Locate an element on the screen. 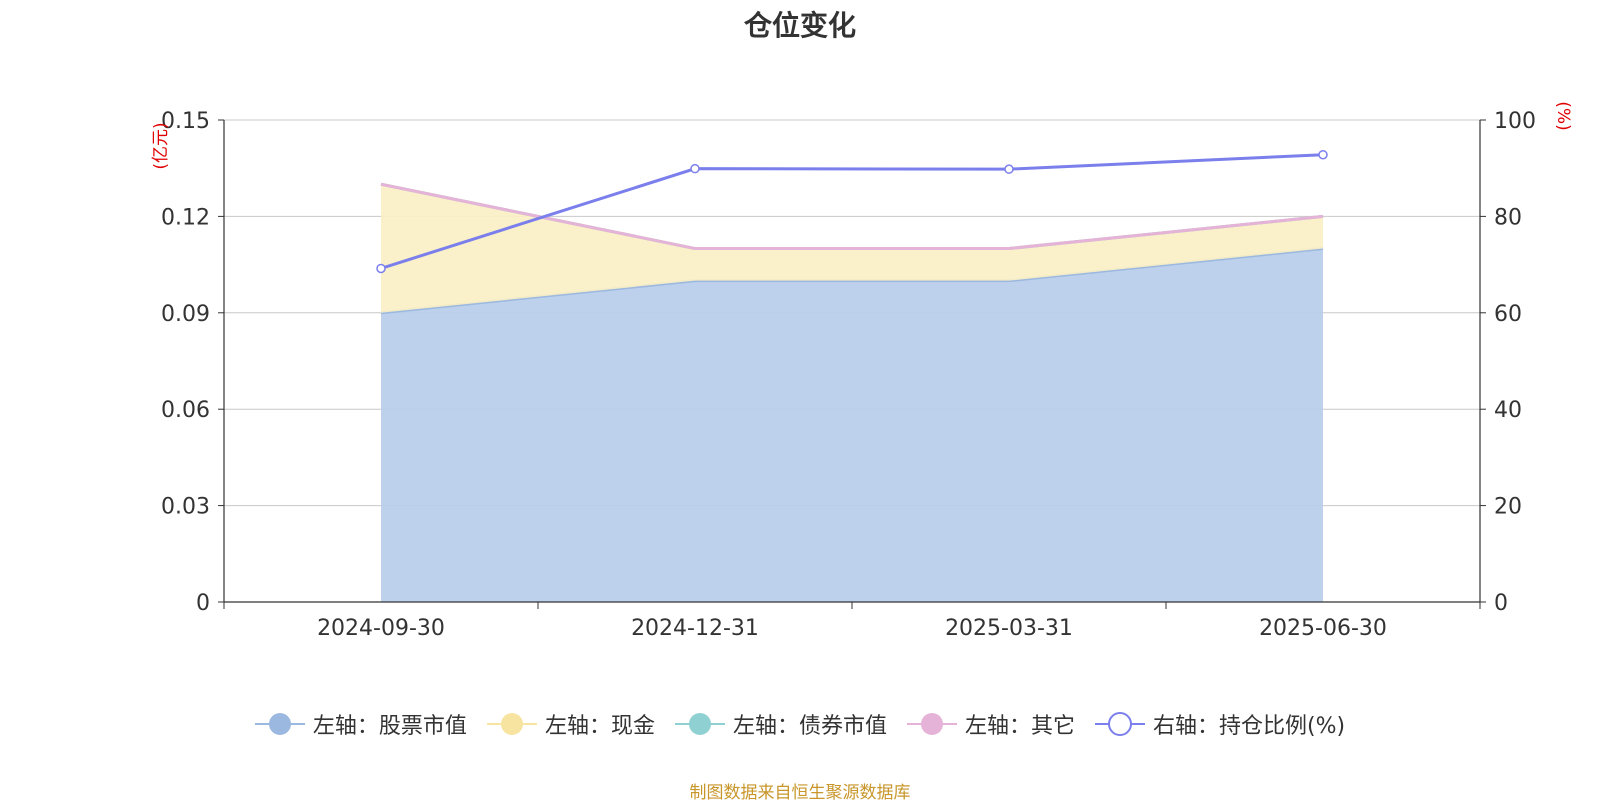 Image resolution: width=1600 pixels, height=803 pixels. x-axis-tick-label: 2025-06-30 is located at coordinates (1323, 628).